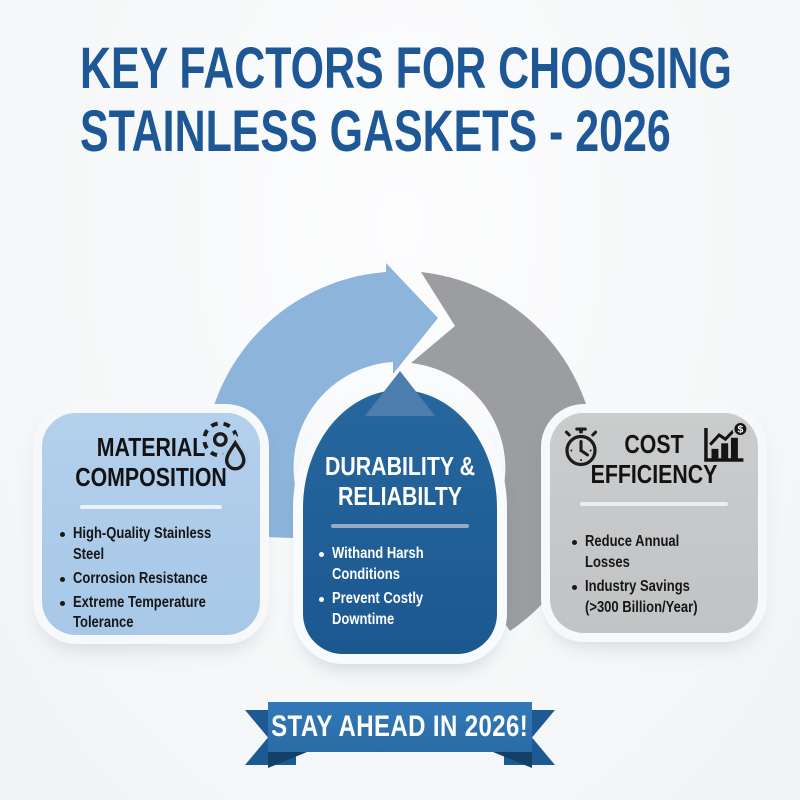 The image size is (800, 800). What do you see at coordinates (375, 131) in the screenshot?
I see `page-title-line2: STAINLESS GASKETS - 2026` at bounding box center [375, 131].